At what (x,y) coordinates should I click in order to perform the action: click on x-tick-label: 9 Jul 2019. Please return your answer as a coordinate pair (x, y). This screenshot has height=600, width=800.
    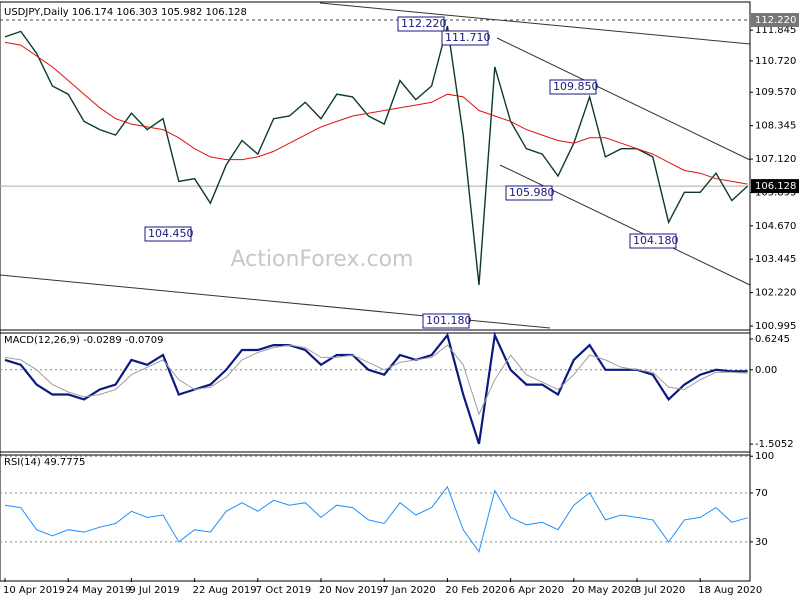
    Looking at the image, I should click on (154, 590).